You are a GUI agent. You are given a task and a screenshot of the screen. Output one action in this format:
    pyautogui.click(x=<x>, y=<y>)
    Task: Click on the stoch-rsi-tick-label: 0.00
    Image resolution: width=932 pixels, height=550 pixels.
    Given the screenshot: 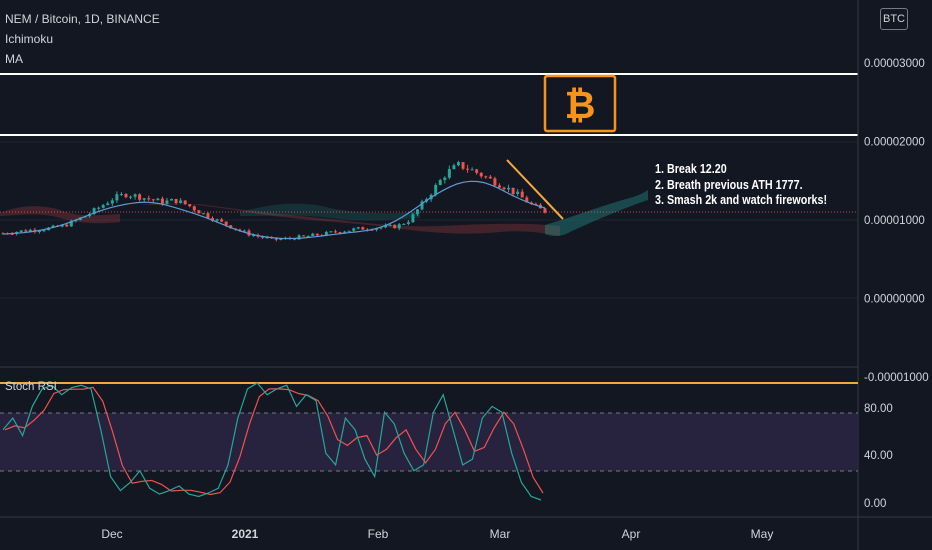 What is the action you would take?
    pyautogui.click(x=875, y=504)
    